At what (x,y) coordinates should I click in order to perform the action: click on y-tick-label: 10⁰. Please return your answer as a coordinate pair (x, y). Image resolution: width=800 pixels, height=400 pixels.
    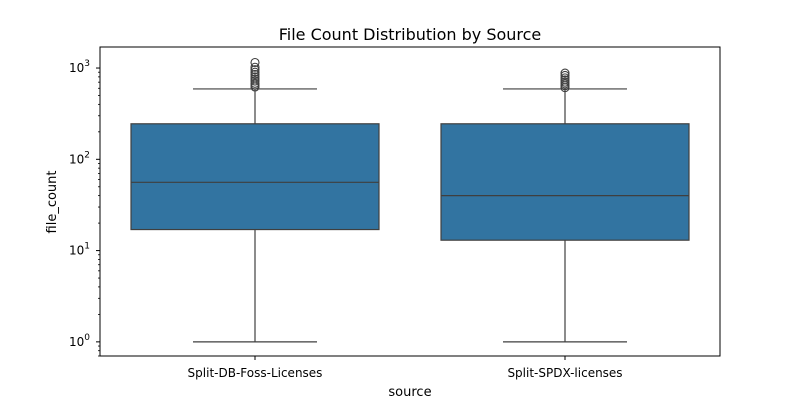
    Looking at the image, I should click on (79, 341).